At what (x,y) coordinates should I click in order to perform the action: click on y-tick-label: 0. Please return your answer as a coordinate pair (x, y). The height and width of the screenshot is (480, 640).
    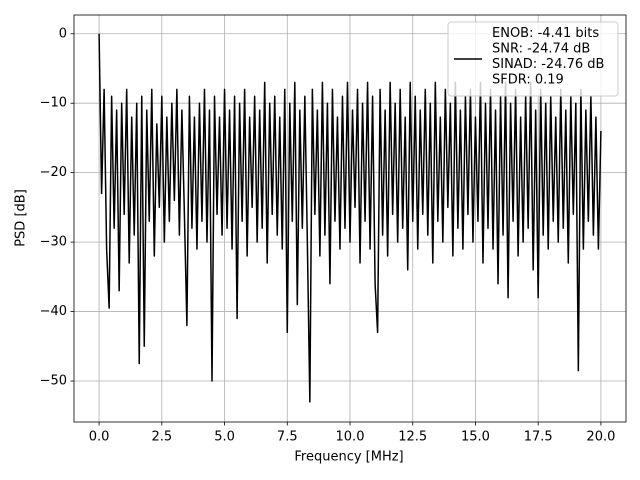
    Looking at the image, I should click on (63, 33).